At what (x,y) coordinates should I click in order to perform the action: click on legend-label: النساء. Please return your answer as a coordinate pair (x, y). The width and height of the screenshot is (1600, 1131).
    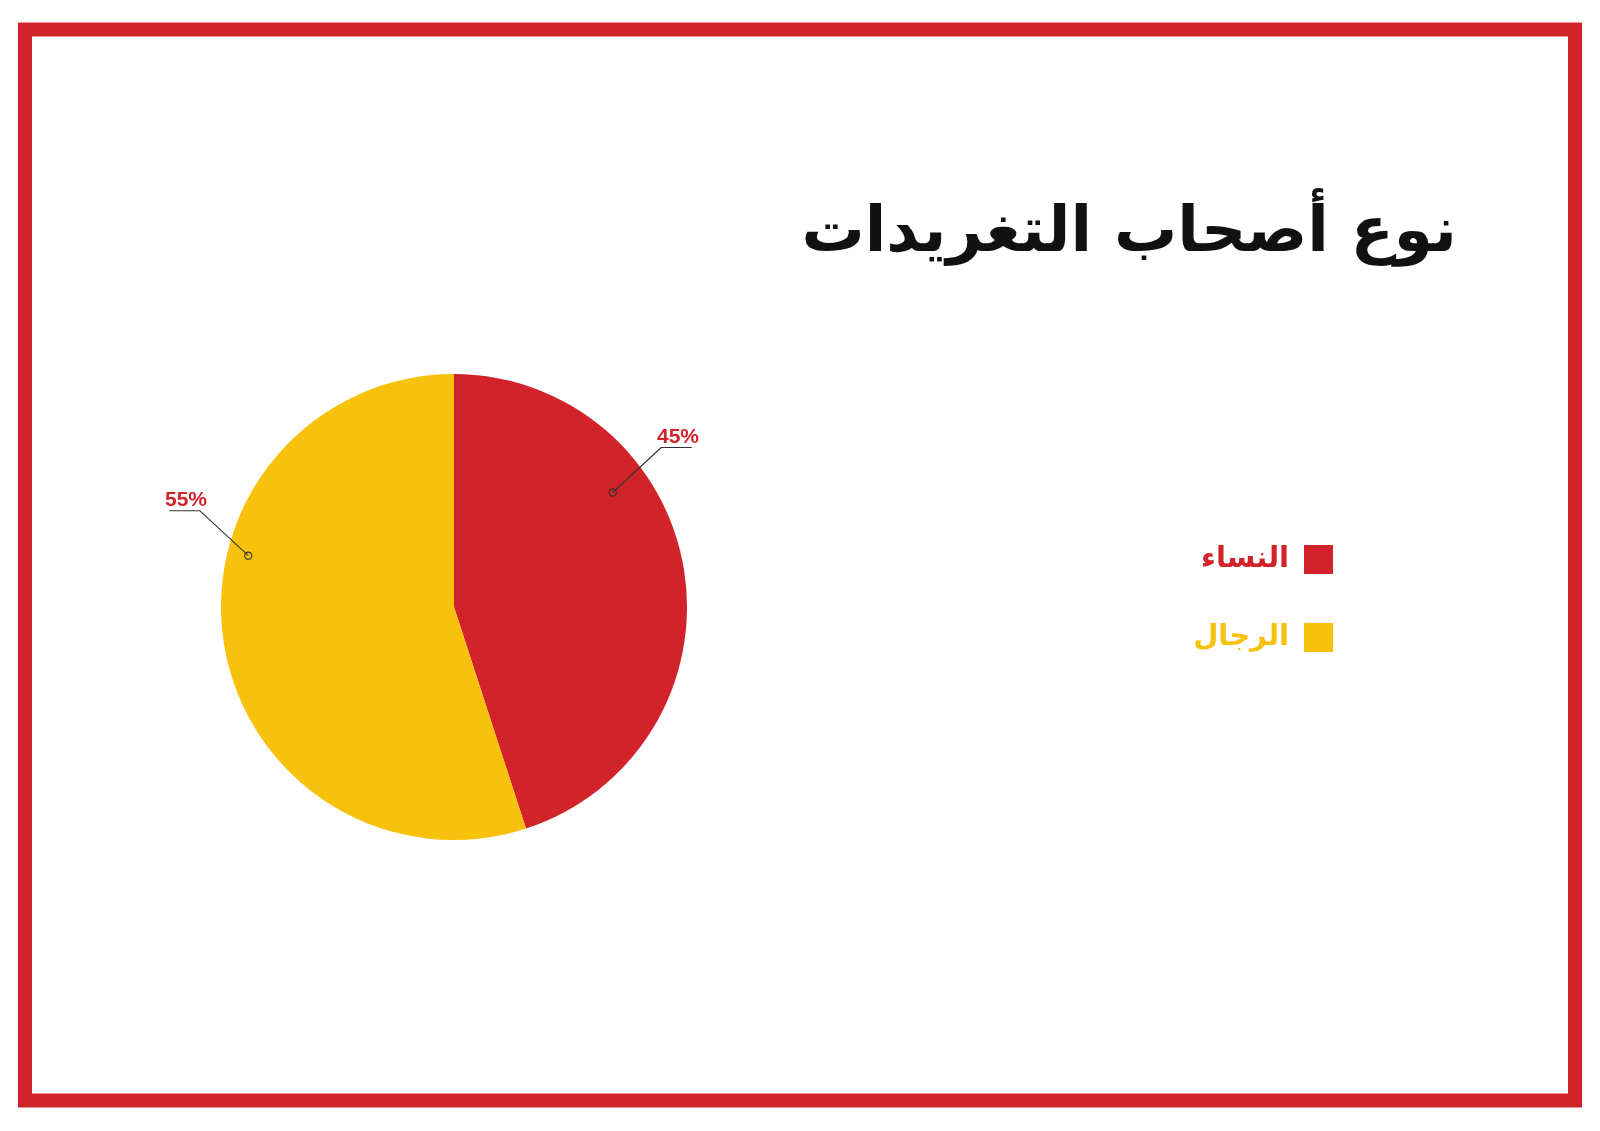
    Looking at the image, I should click on (1245, 557).